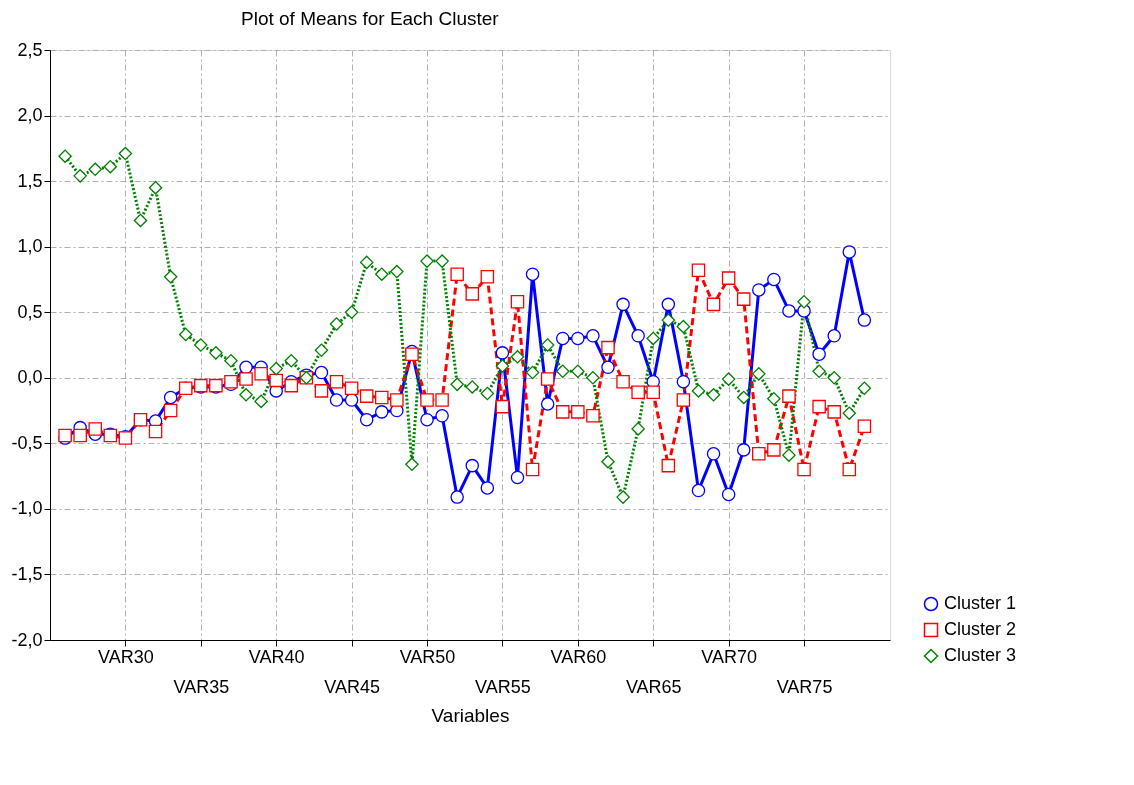 The width and height of the screenshot is (1134, 785). What do you see at coordinates (503, 686) in the screenshot?
I see `x-tick-label: VAR55` at bounding box center [503, 686].